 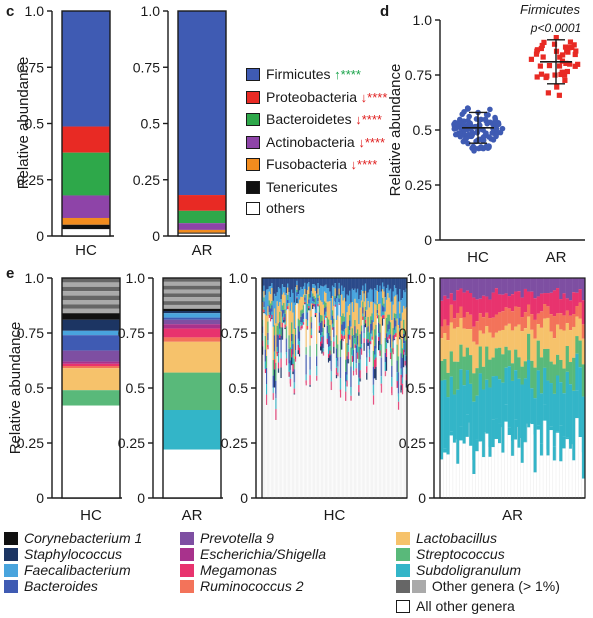 I want to click on panel-e-samples-HC-y-tick-label: 1.0, so click(x=239, y=278).